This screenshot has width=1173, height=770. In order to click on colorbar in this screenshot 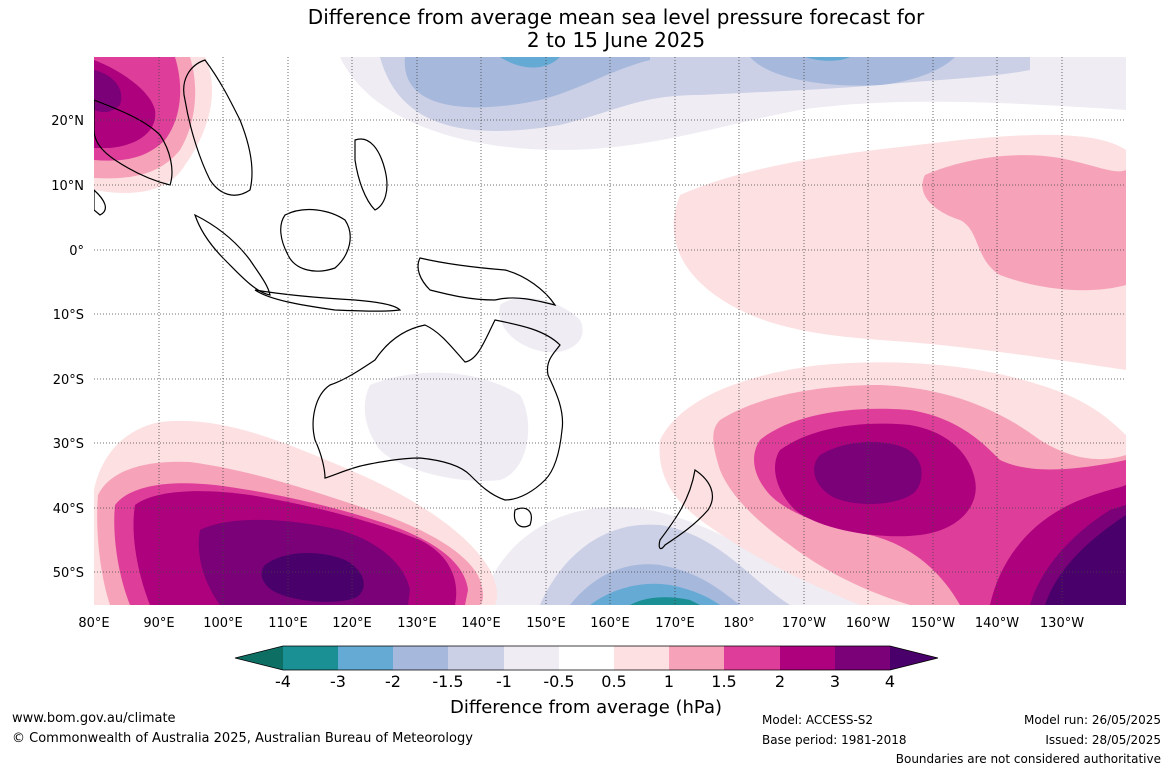, I will do `click(586, 658)`.